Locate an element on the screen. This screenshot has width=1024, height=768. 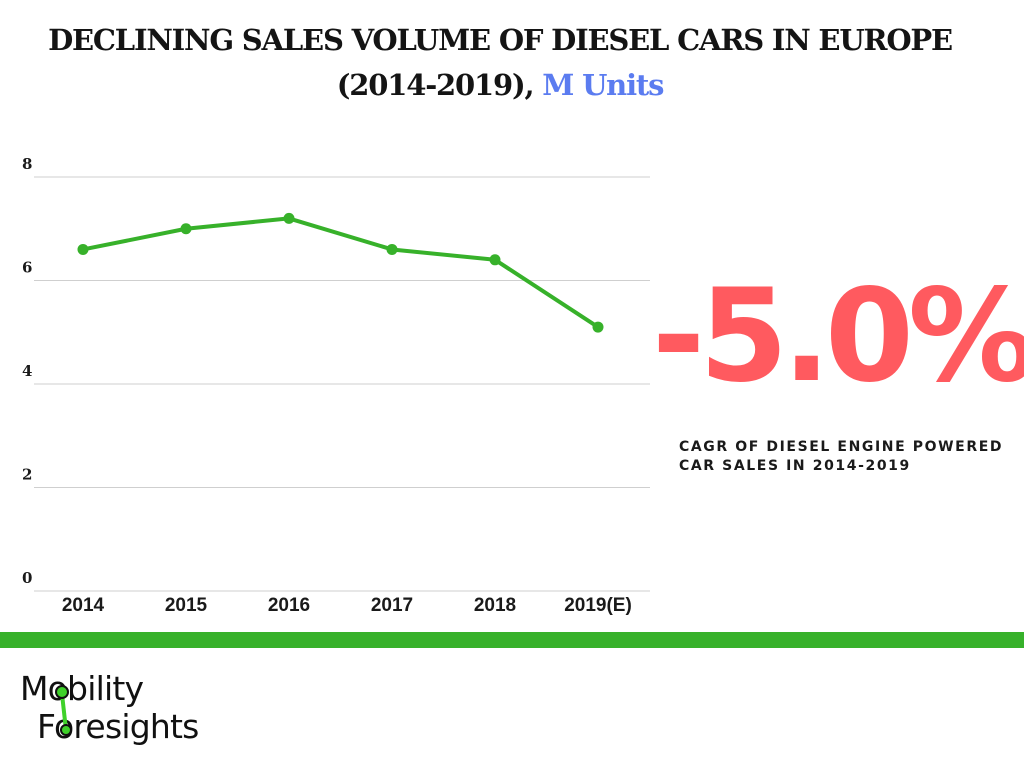
y-tick-label: 6 is located at coordinates (27, 268).